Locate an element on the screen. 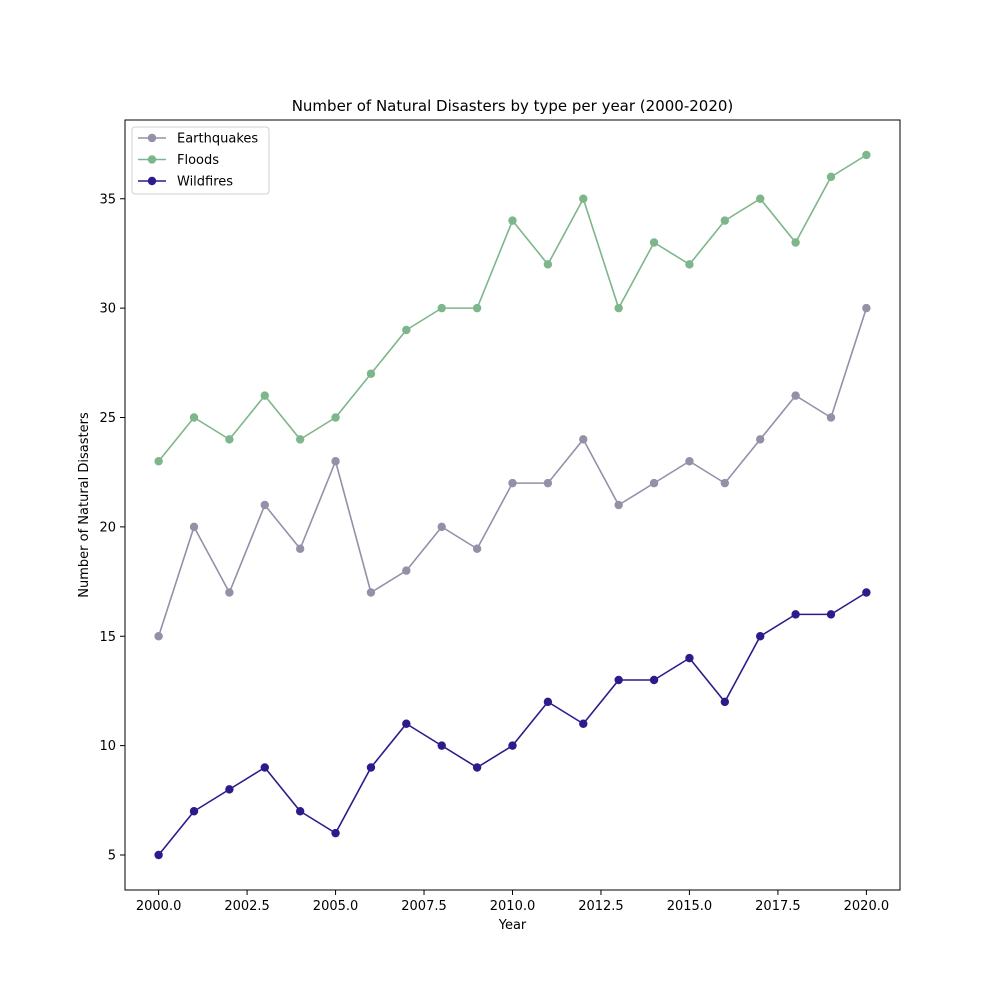 The image size is (1000, 1000). legend-label: Earthquakes is located at coordinates (217, 139).